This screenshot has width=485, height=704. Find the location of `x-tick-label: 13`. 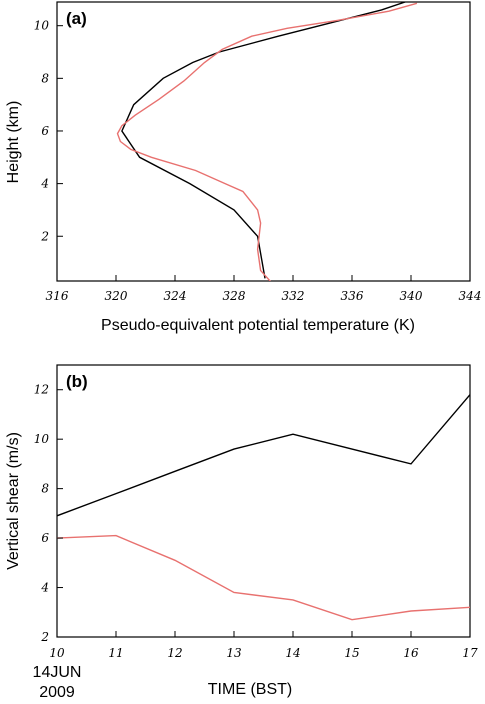

x-tick-label: 13 is located at coordinates (234, 653).